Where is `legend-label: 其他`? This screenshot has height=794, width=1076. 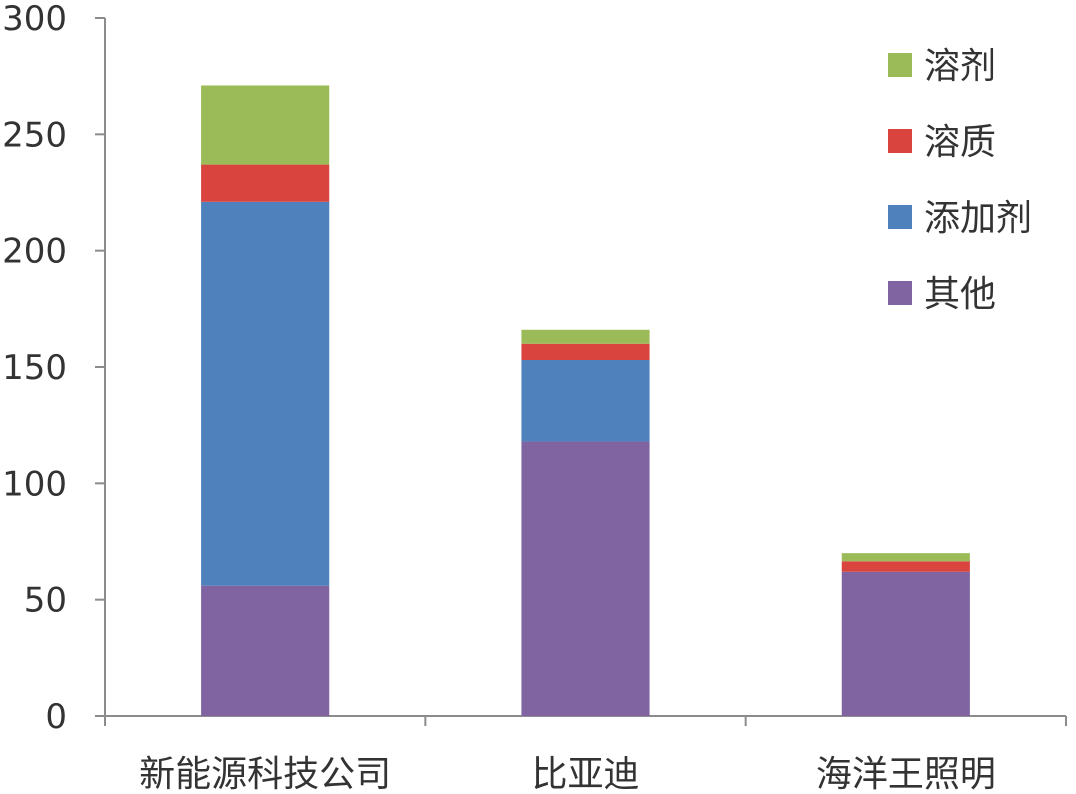 legend-label: 其他 is located at coordinates (960, 294).